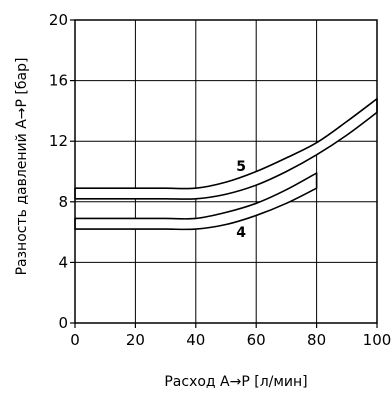 This screenshot has height=402, width=392. I want to click on x-tick-label: 80, so click(316, 340).